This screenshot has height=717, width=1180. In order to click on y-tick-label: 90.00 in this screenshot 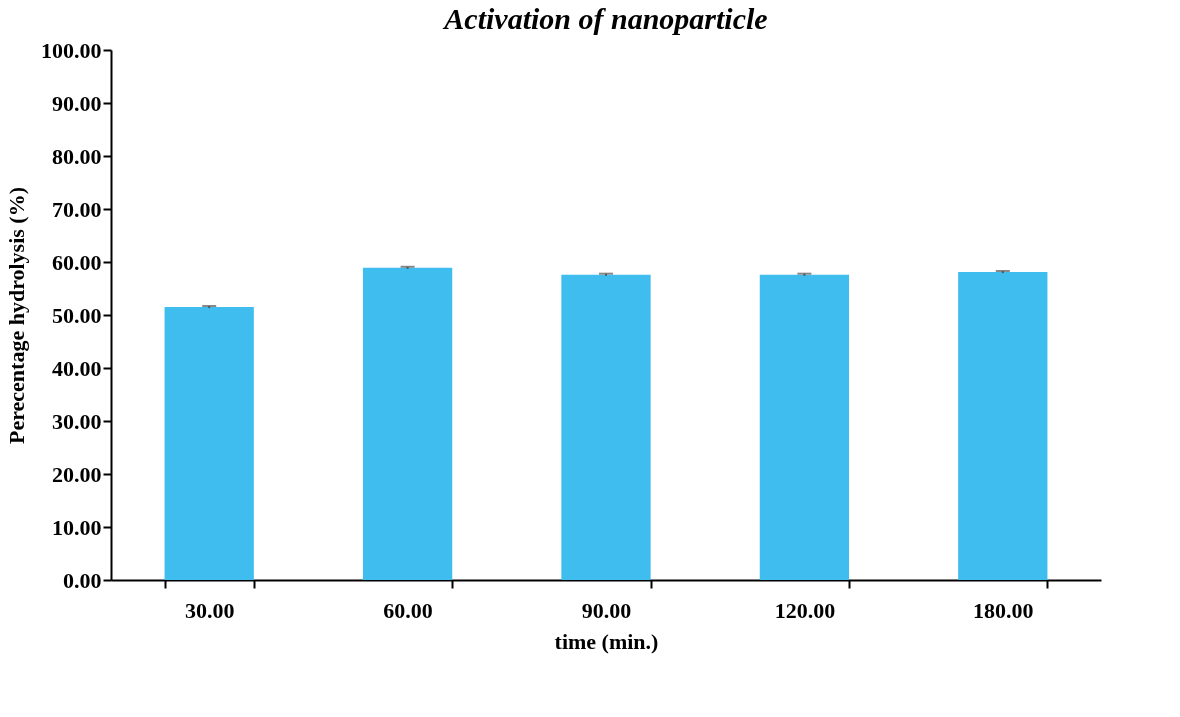, I will do `click(77, 103)`.